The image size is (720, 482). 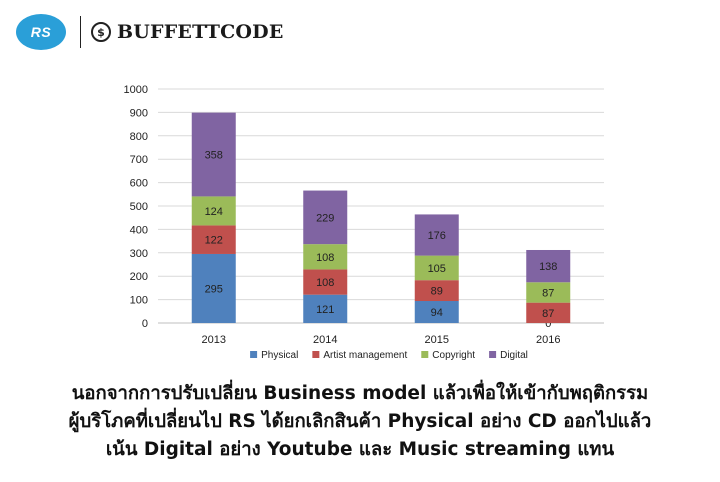 I want to click on x-tick-label: 2014, so click(x=325, y=340).